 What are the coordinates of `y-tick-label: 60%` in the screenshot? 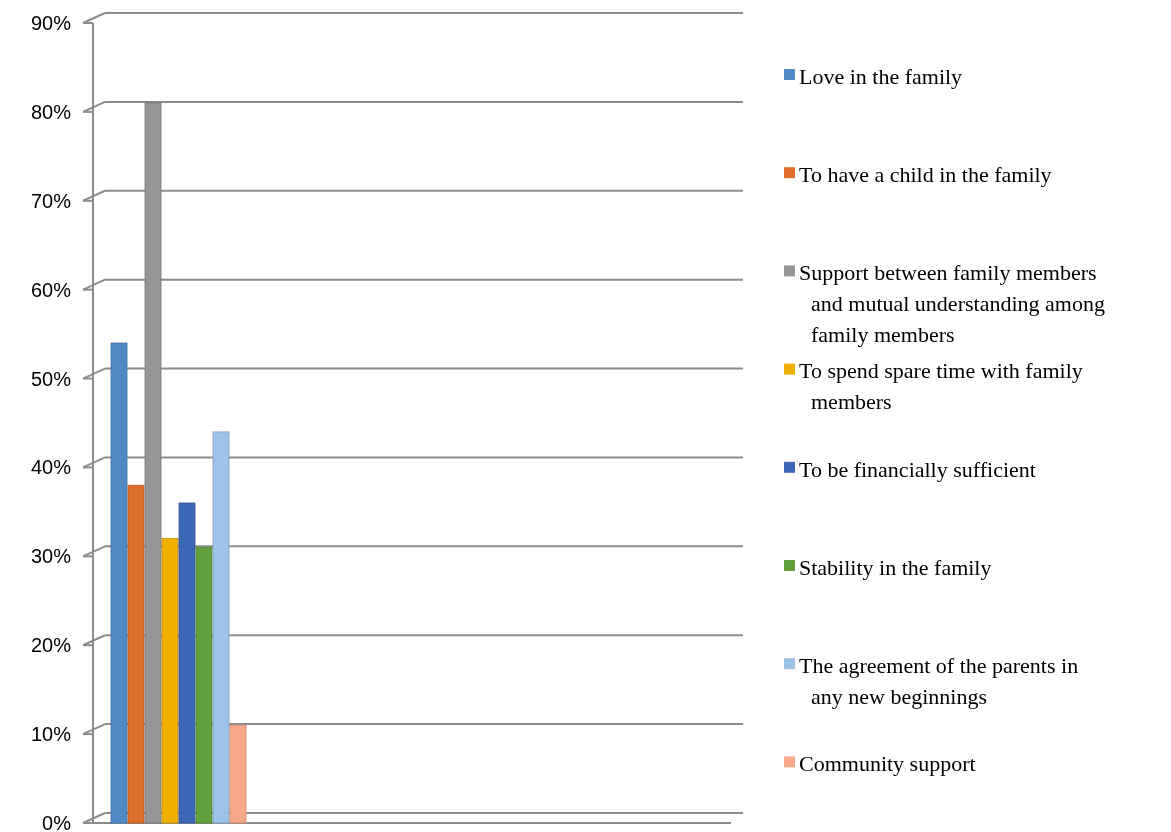 It's located at (51, 289).